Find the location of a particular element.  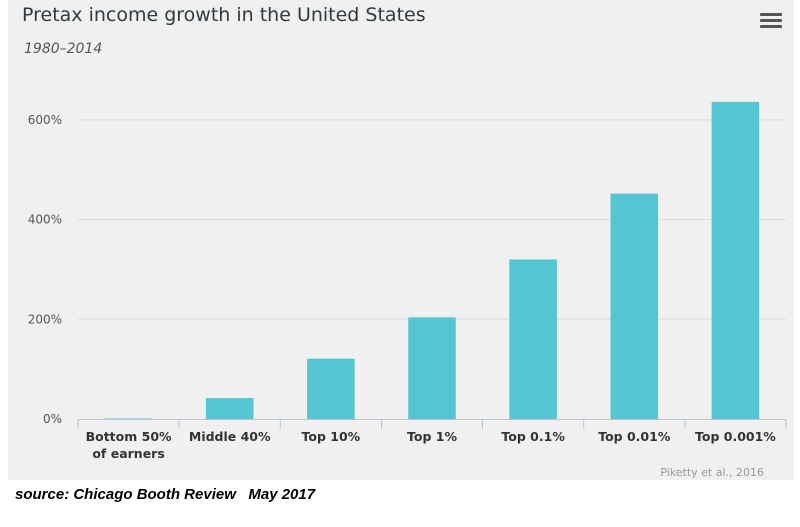

y-tick-label: 400% is located at coordinates (45, 220).